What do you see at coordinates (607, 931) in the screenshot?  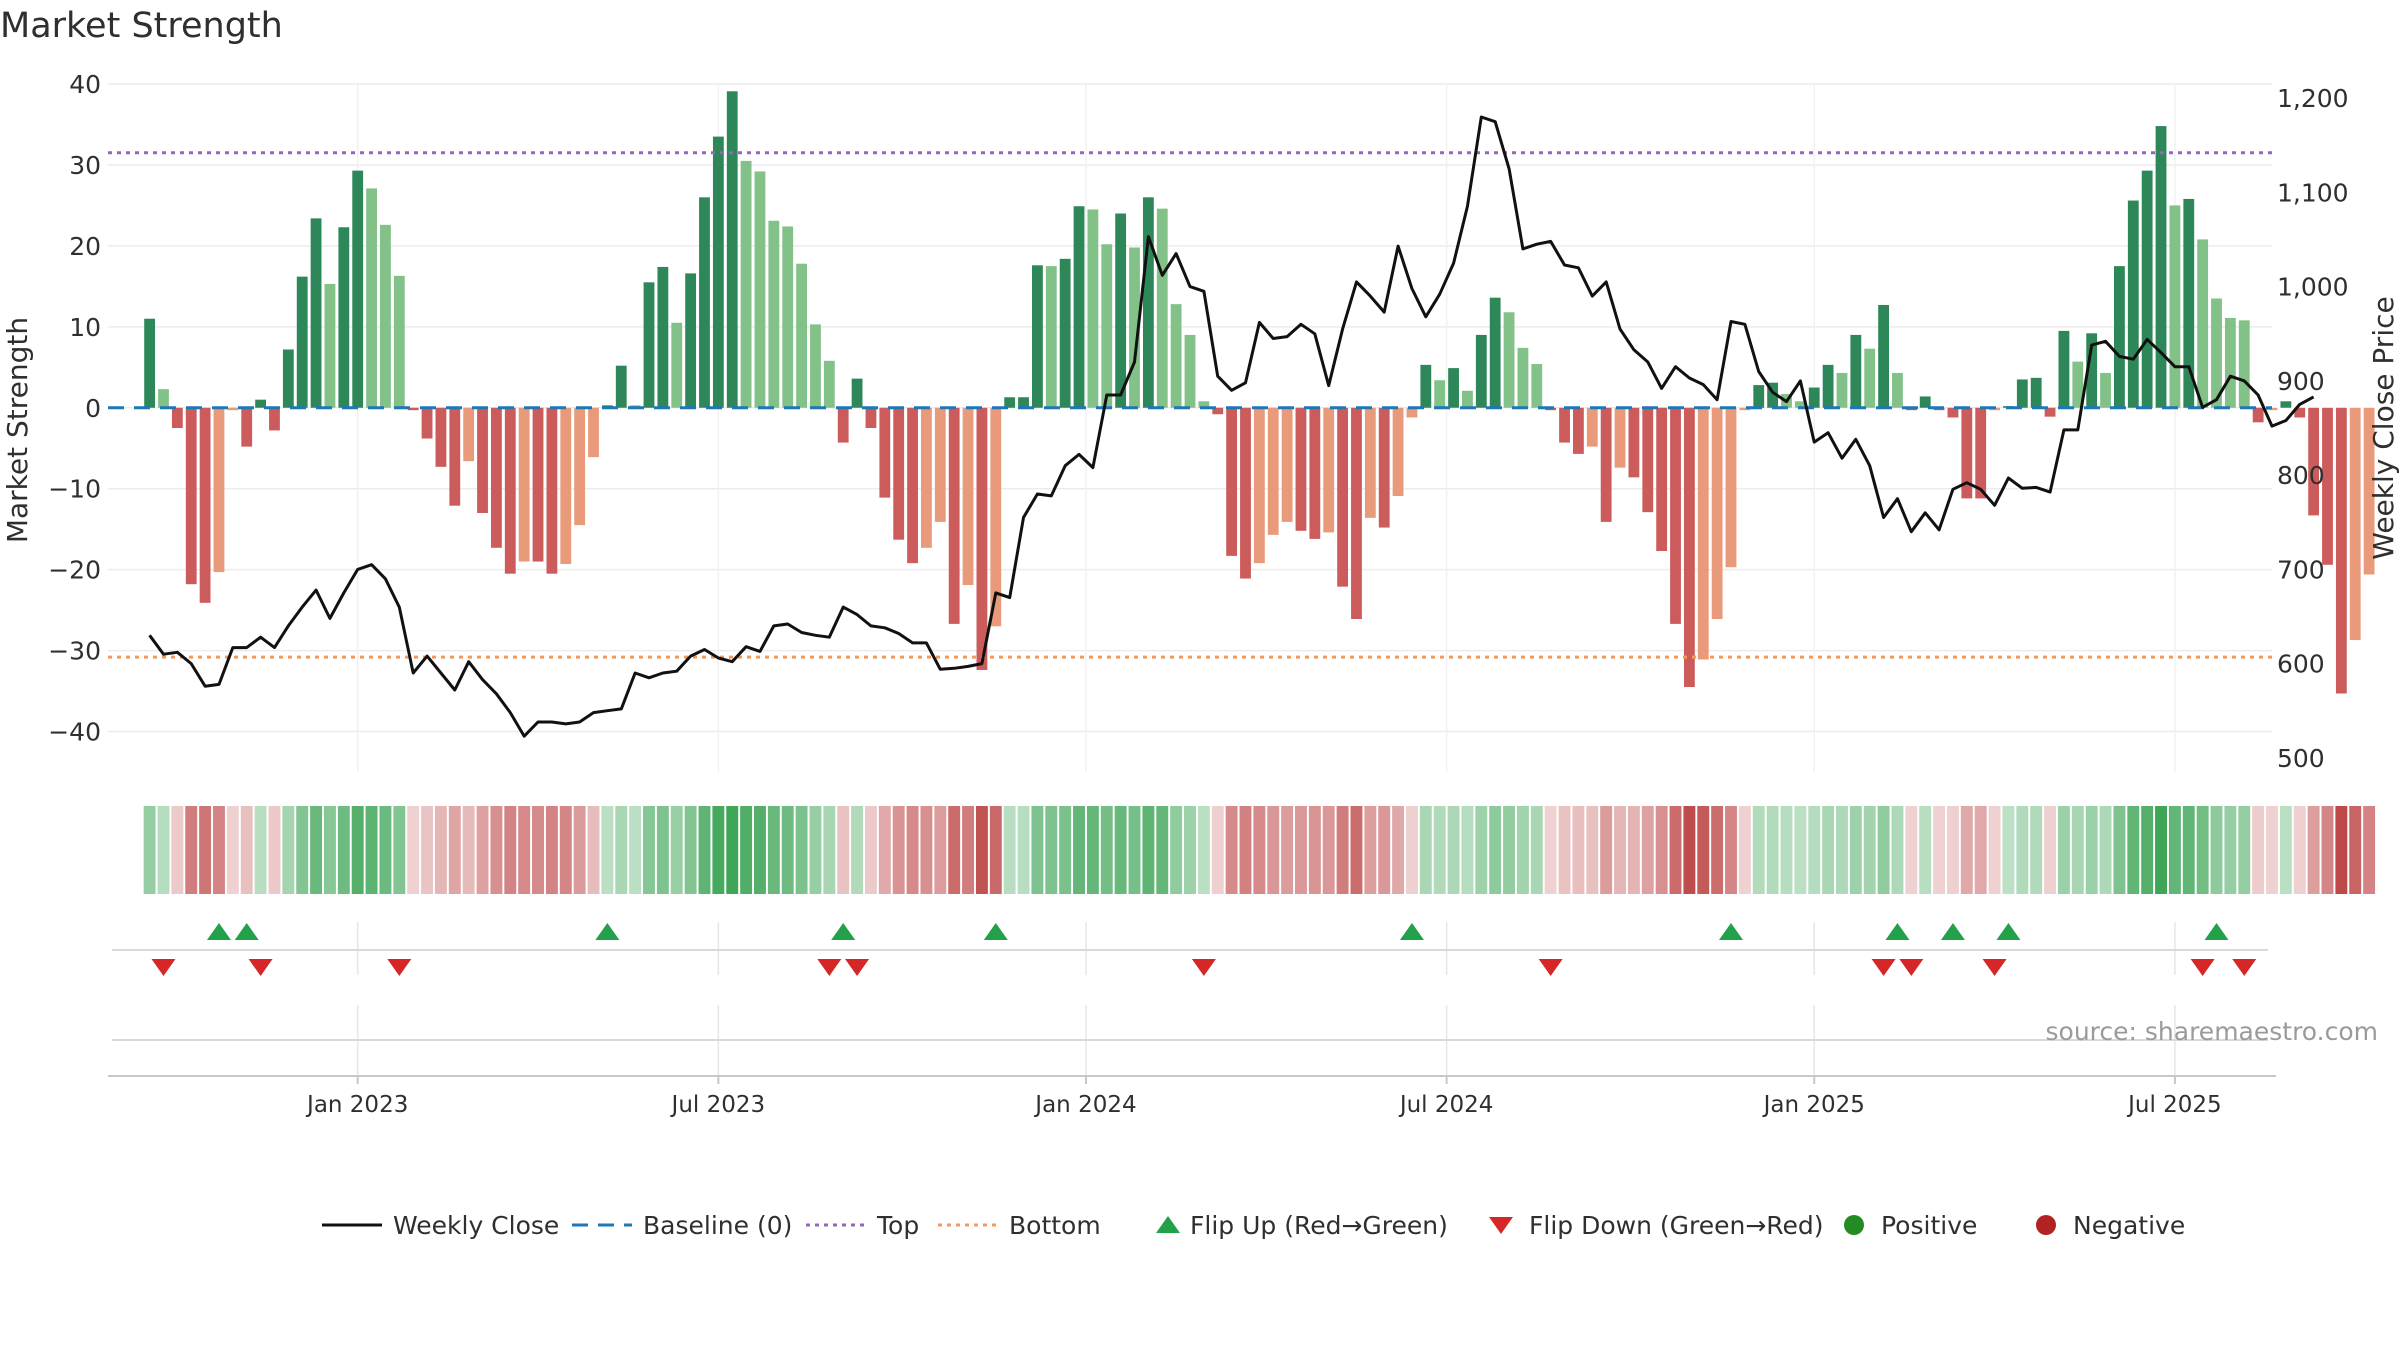 I see `flip-up-marker` at bounding box center [607, 931].